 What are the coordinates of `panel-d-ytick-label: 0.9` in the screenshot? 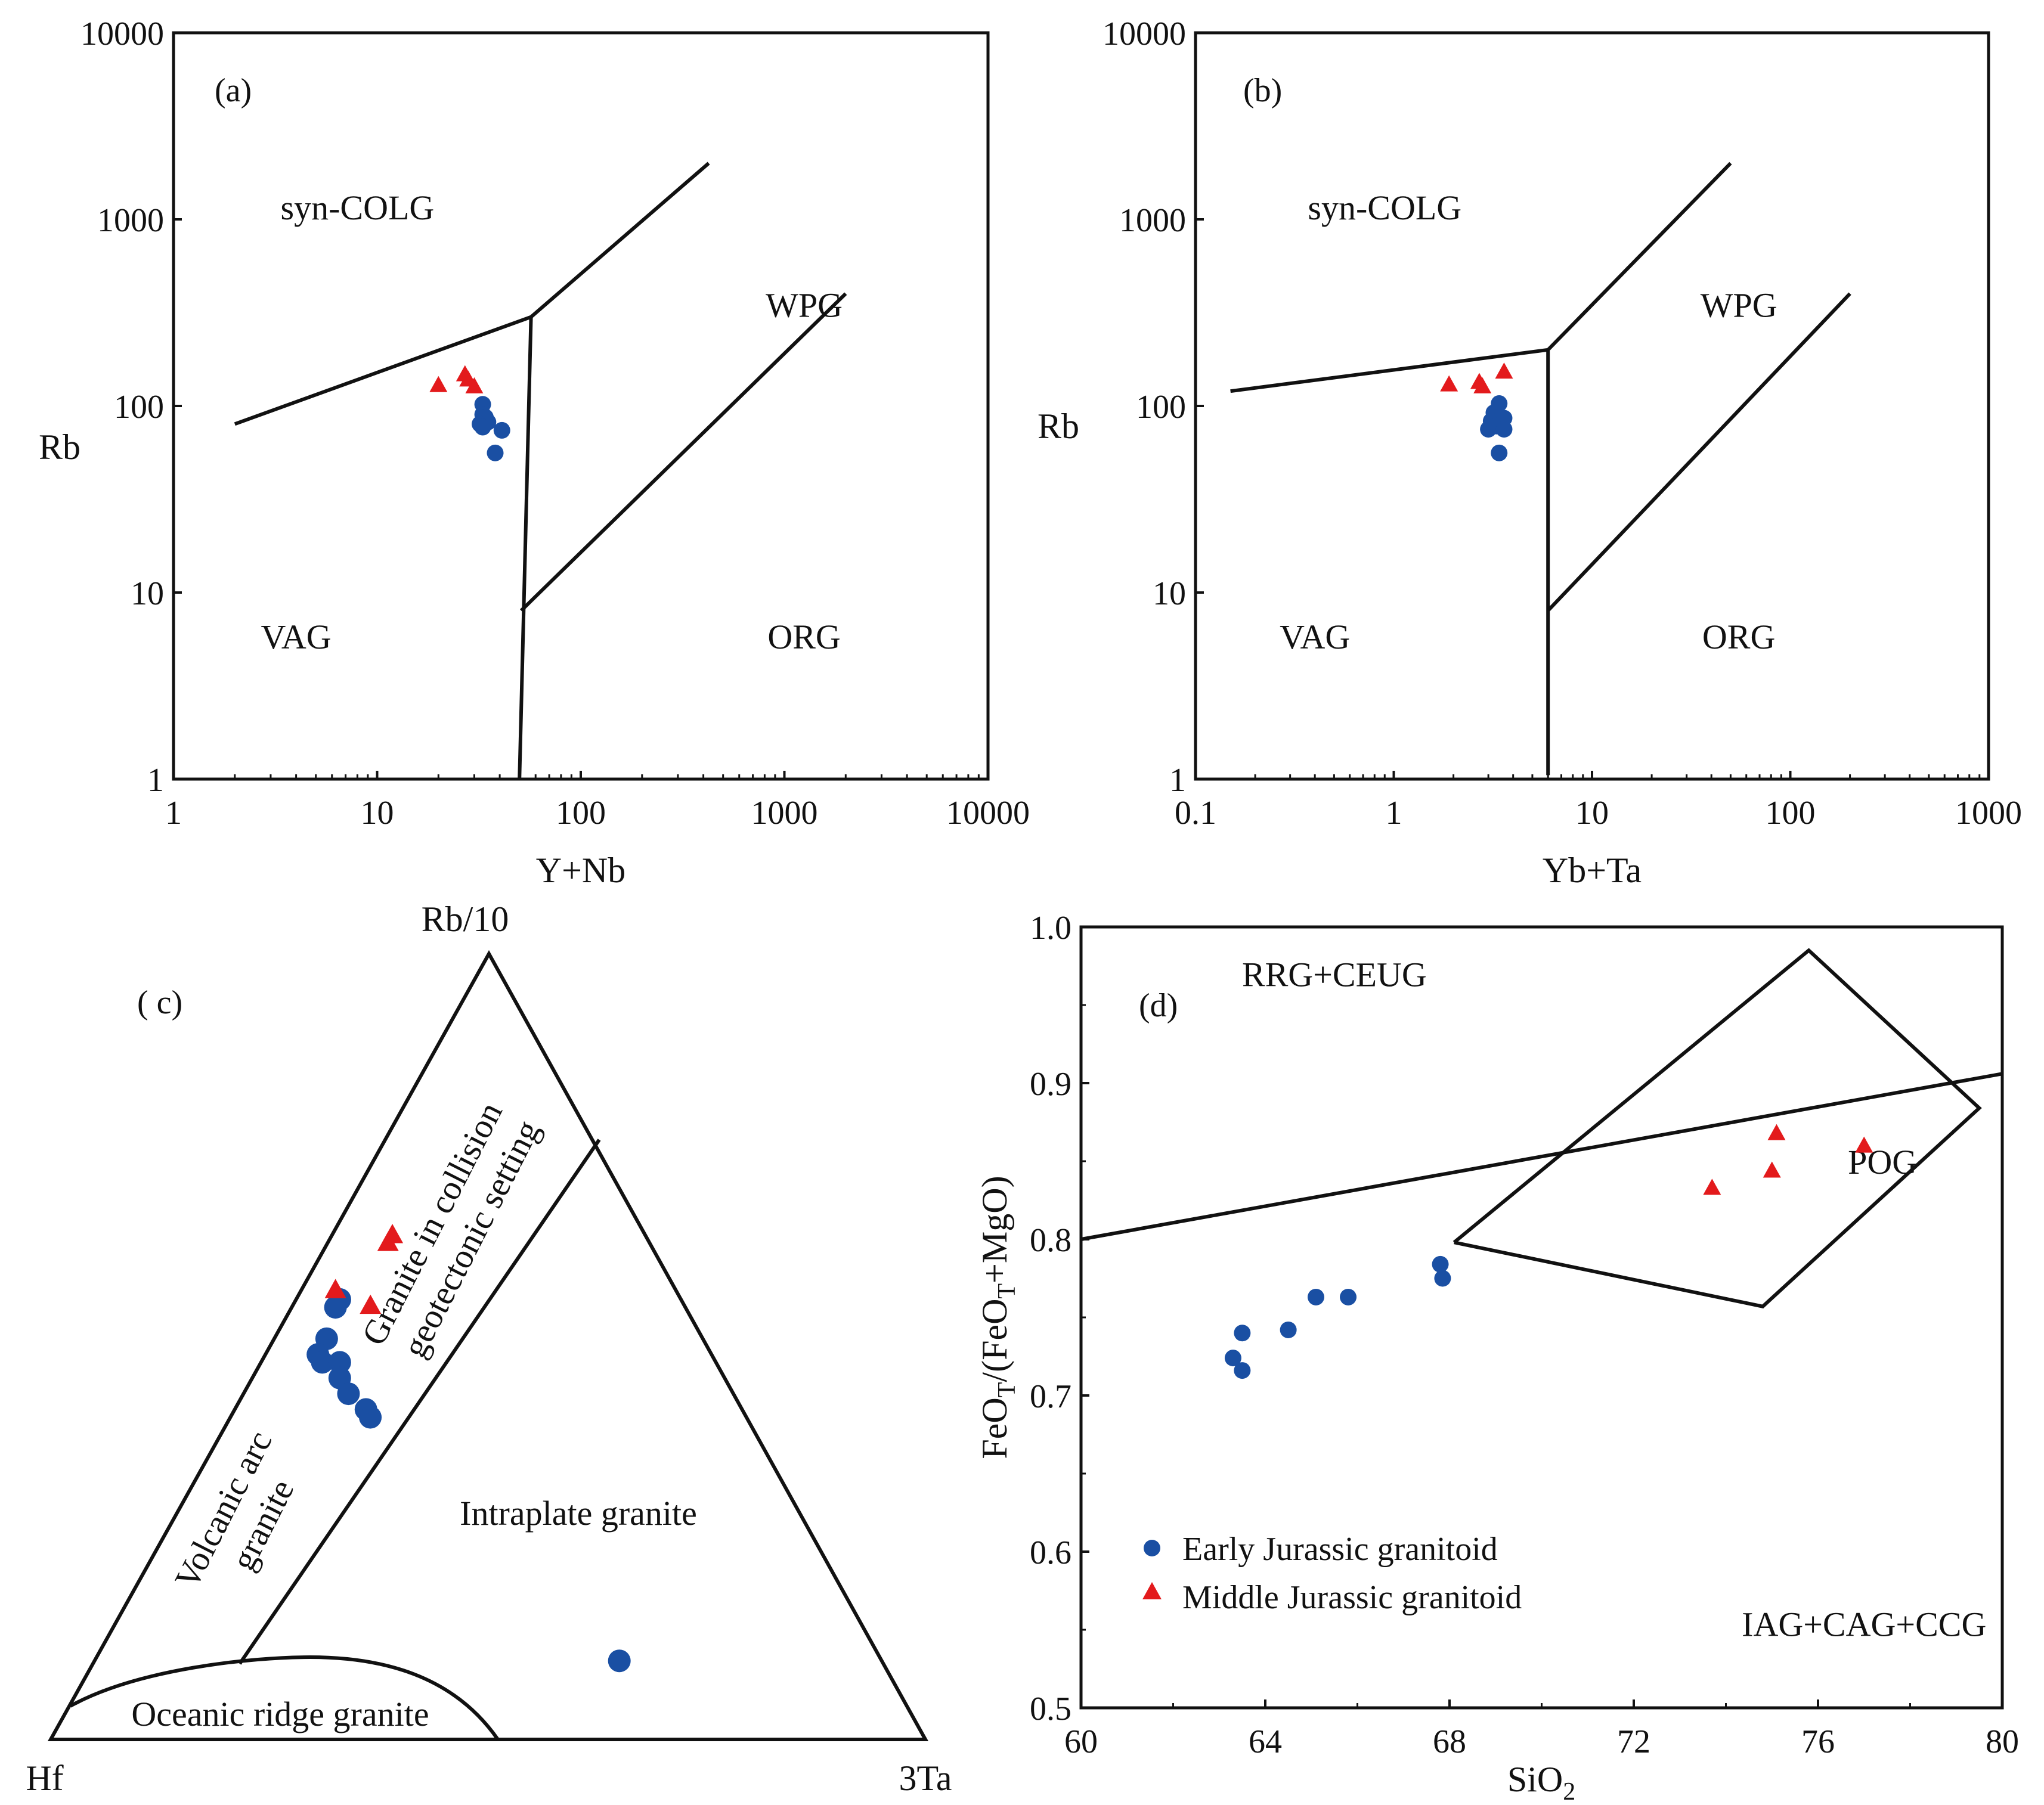 It's located at (1050, 1084).